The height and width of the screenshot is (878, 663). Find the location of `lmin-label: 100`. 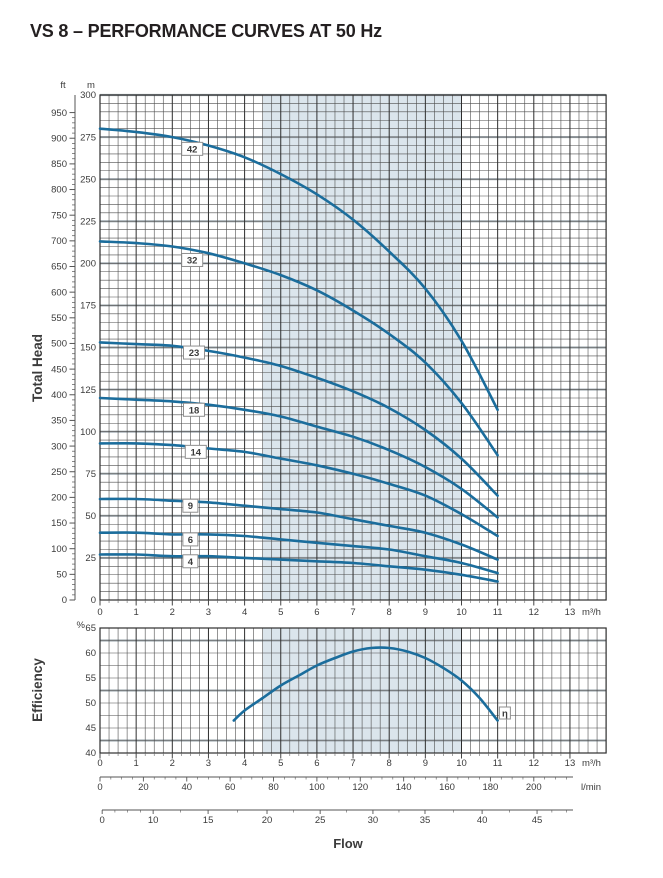

lmin-label: 100 is located at coordinates (317, 787).